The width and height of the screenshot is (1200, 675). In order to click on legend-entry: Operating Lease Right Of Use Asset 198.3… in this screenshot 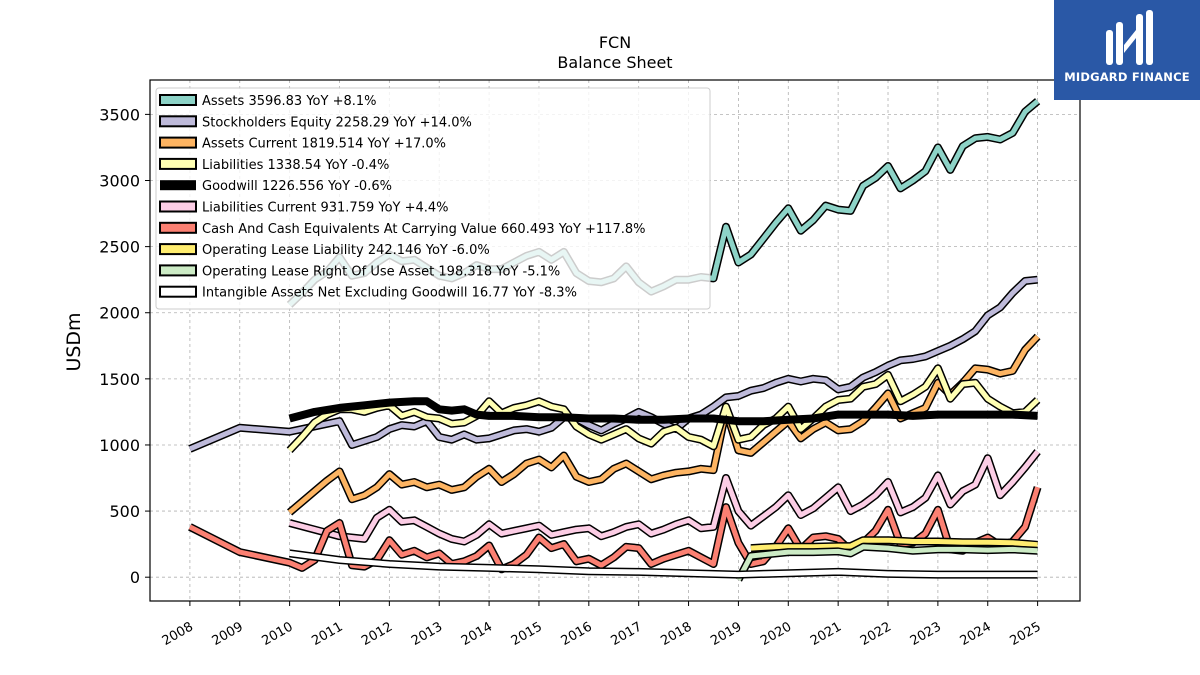, I will do `click(359, 271)`.